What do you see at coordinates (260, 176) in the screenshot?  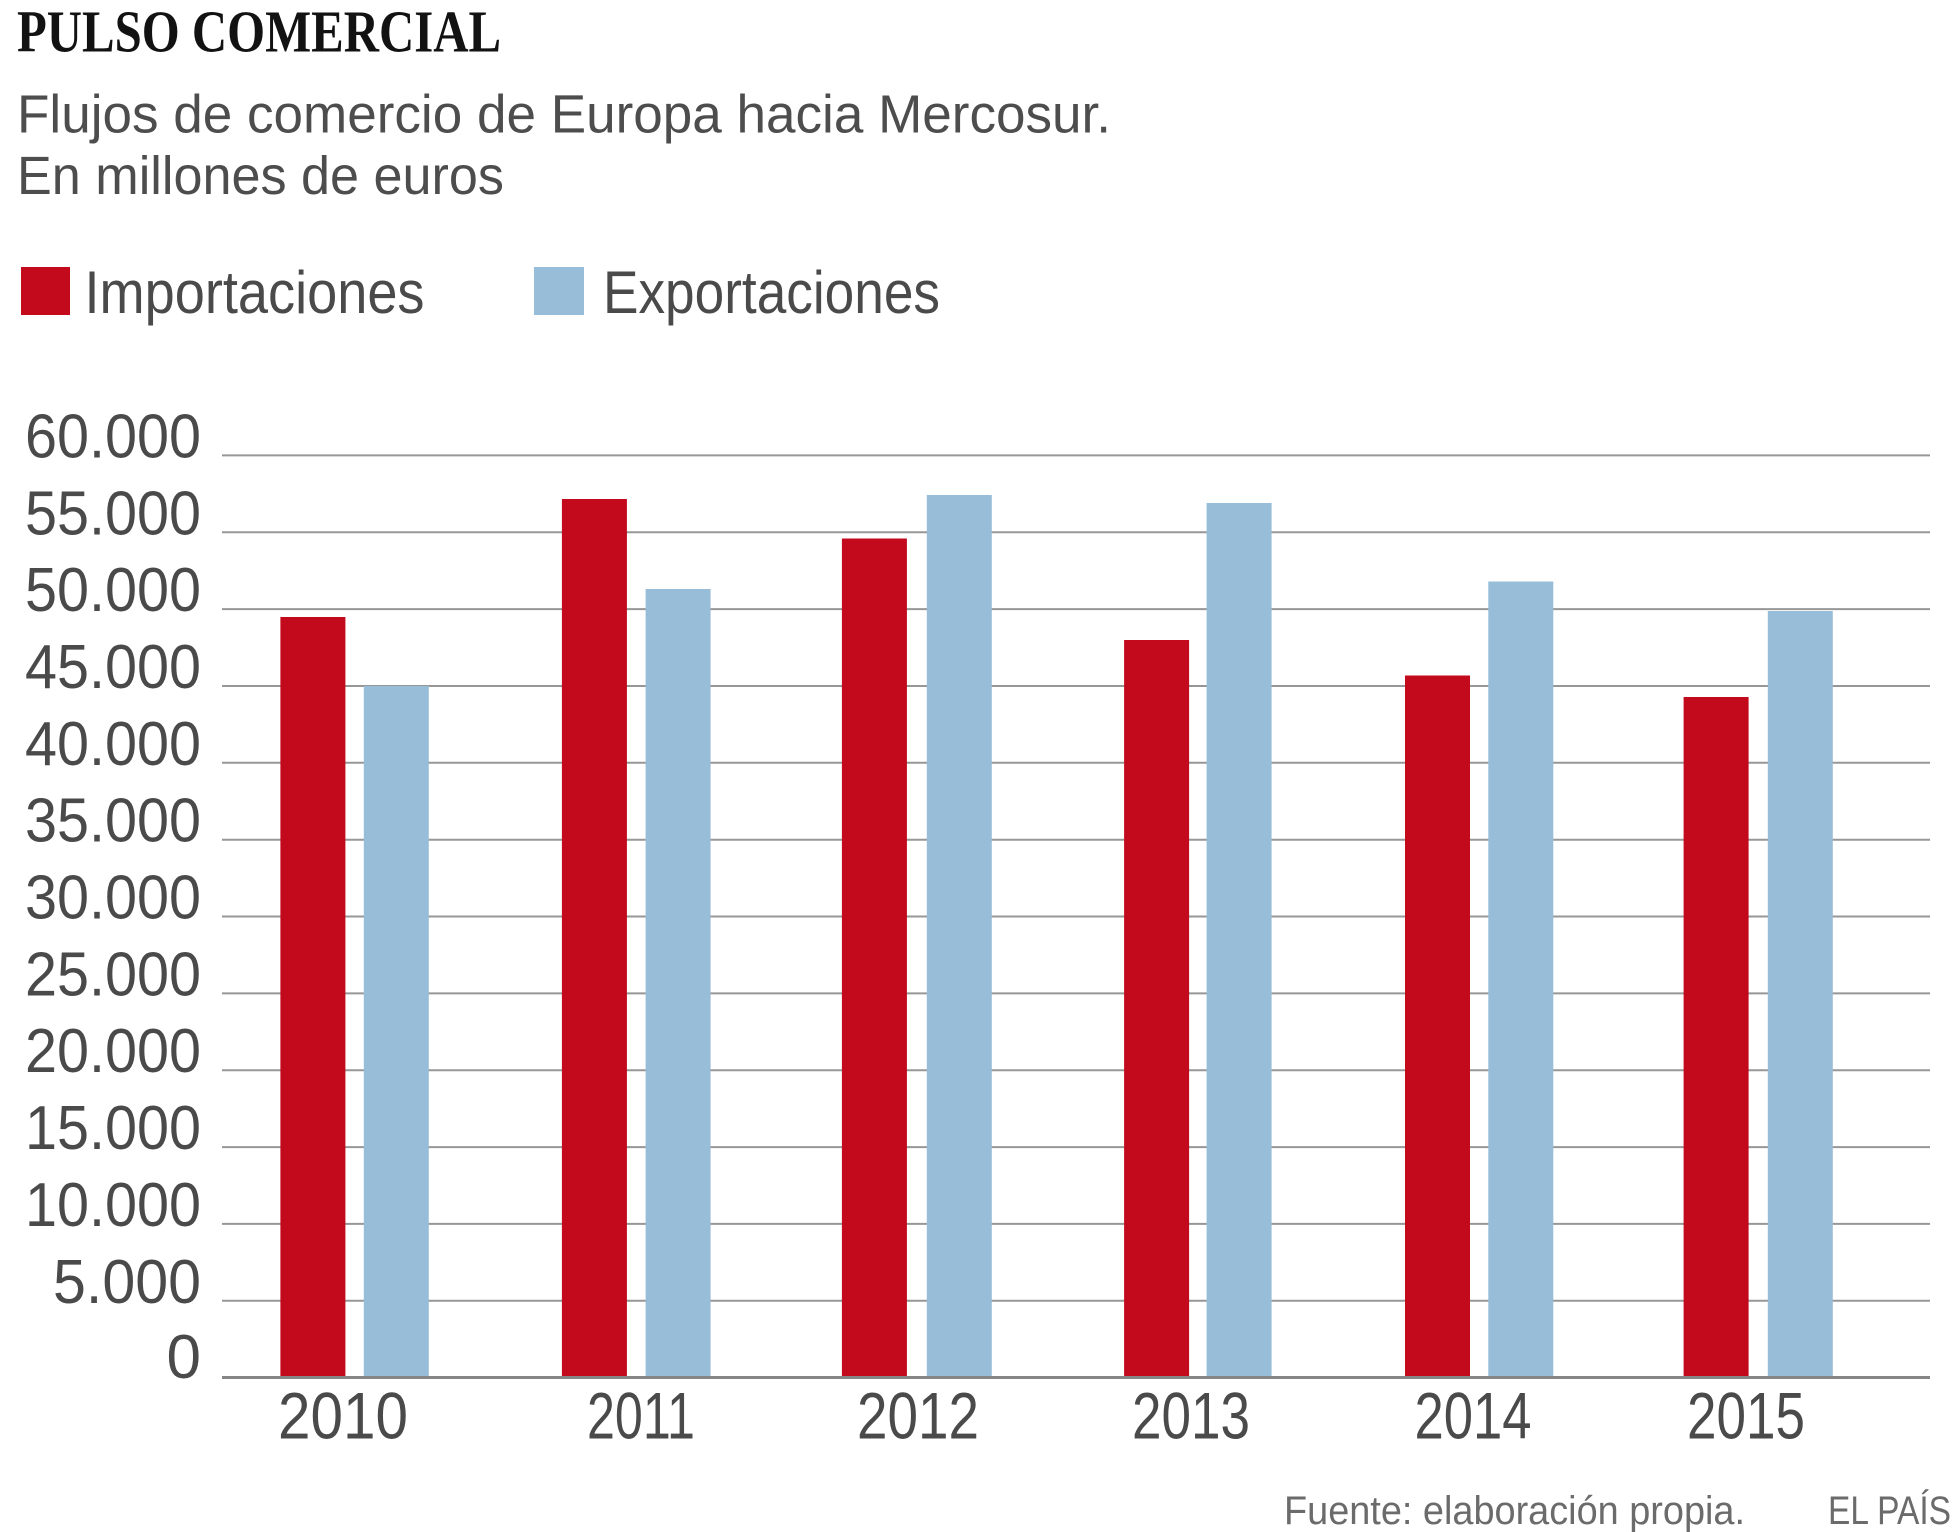 I see `svg-text: En millones de euros` at bounding box center [260, 176].